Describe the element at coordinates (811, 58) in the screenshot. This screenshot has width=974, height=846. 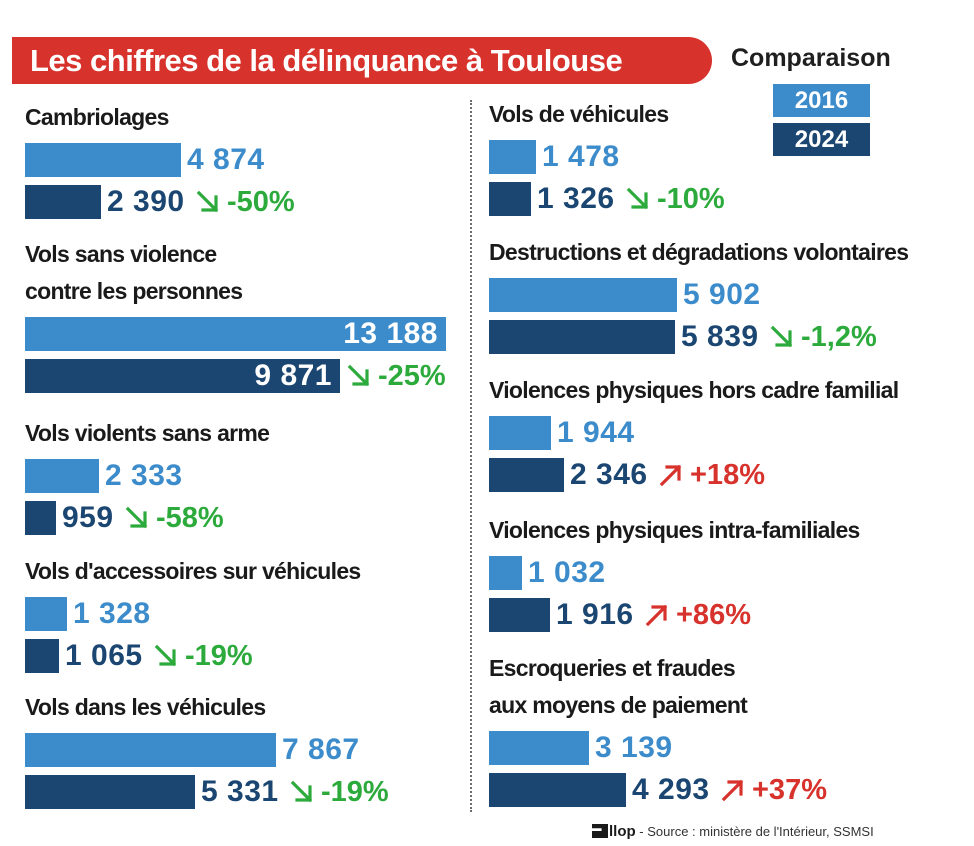
I see `legend-title: Comparaison` at that location.